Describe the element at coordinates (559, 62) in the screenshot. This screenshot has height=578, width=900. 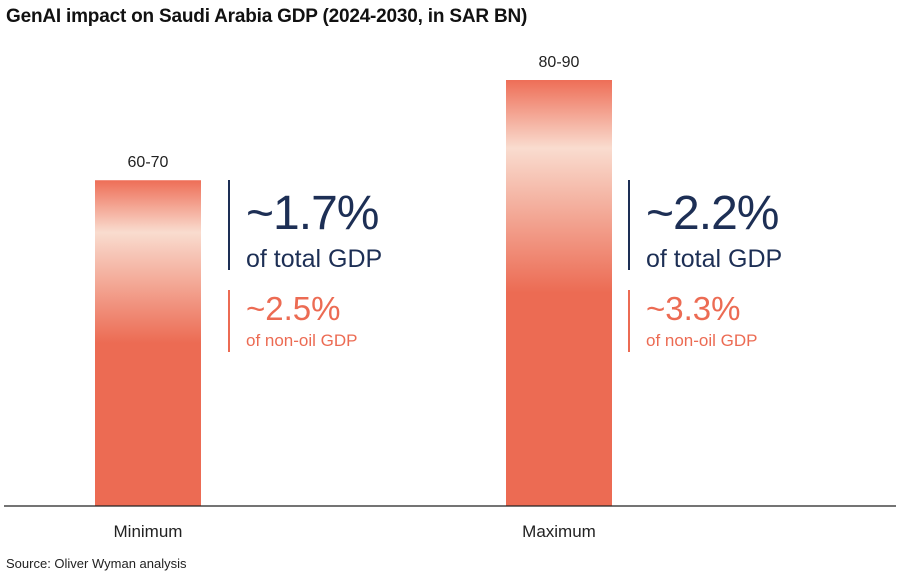
I see `bar-value-label: 80-90` at that location.